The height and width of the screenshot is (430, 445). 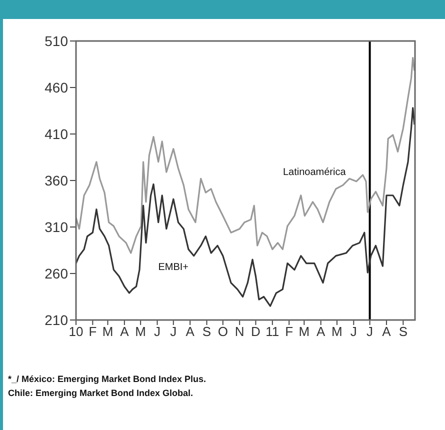 What do you see at coordinates (239, 332) in the screenshot?
I see `x-tick-label: N` at bounding box center [239, 332].